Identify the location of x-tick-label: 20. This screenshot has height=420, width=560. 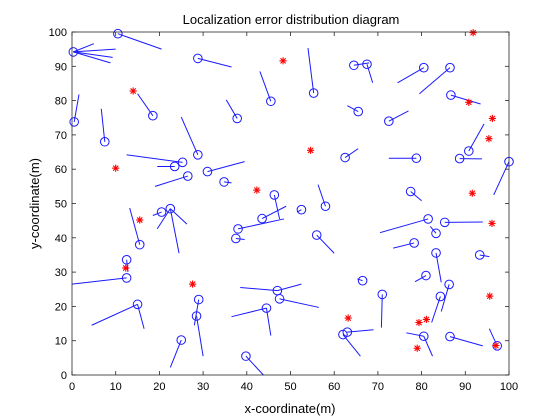
(159, 387).